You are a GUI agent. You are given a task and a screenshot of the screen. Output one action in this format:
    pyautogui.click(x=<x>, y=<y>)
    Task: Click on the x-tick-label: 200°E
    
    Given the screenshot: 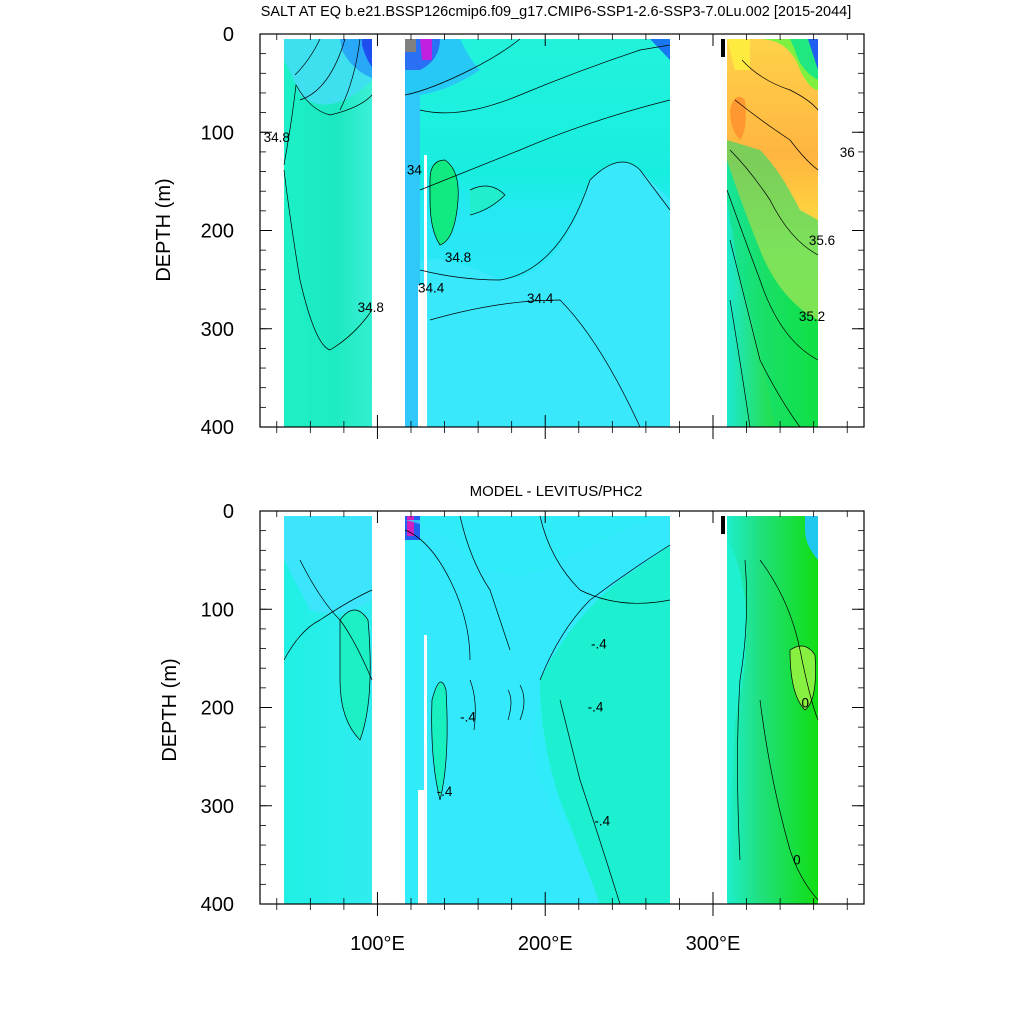 What is the action you would take?
    pyautogui.click(x=545, y=944)
    